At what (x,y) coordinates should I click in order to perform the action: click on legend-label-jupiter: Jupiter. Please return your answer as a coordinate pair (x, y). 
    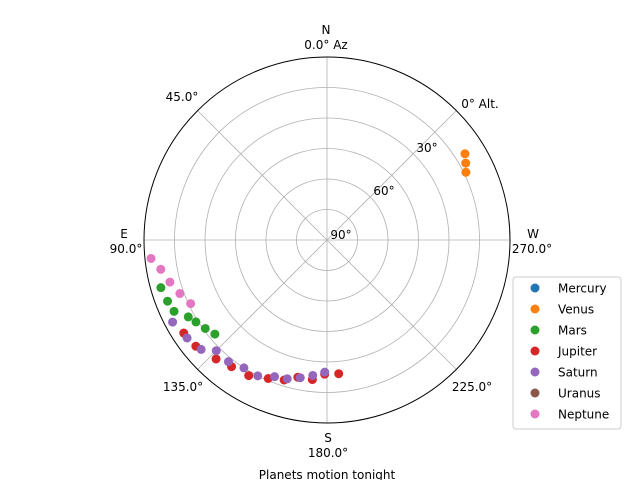
    Looking at the image, I should click on (577, 352).